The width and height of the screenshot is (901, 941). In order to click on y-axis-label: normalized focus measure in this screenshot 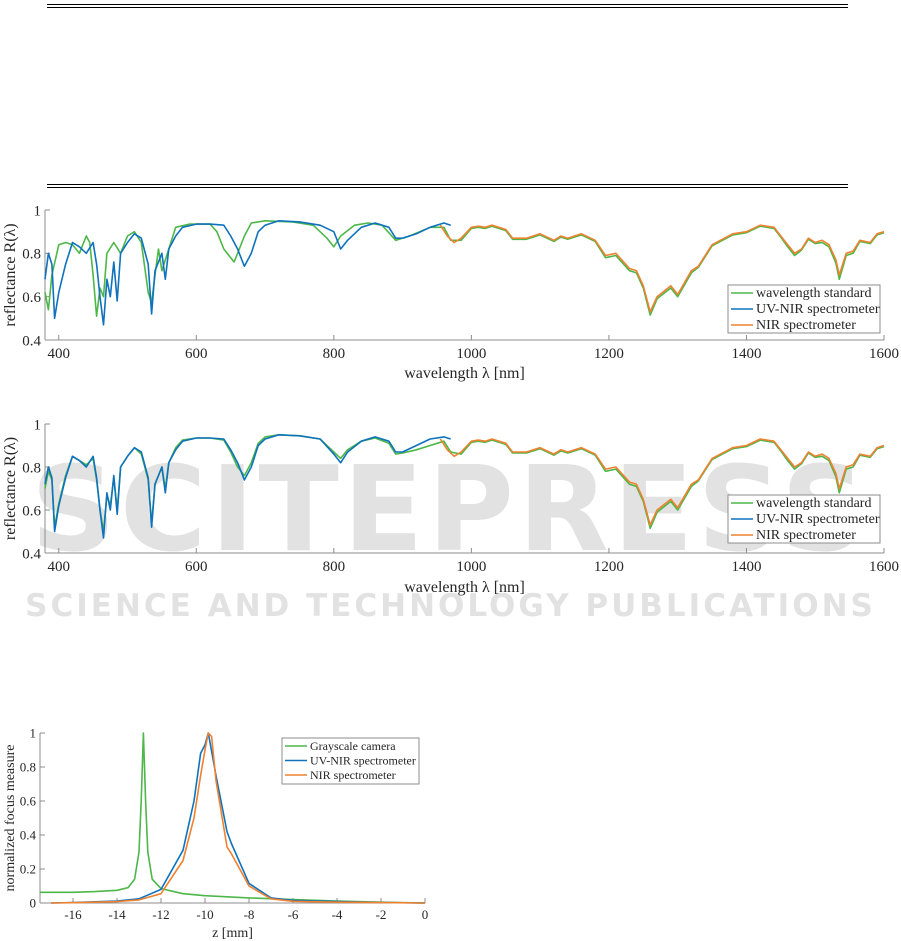, I will do `click(10, 818)`.